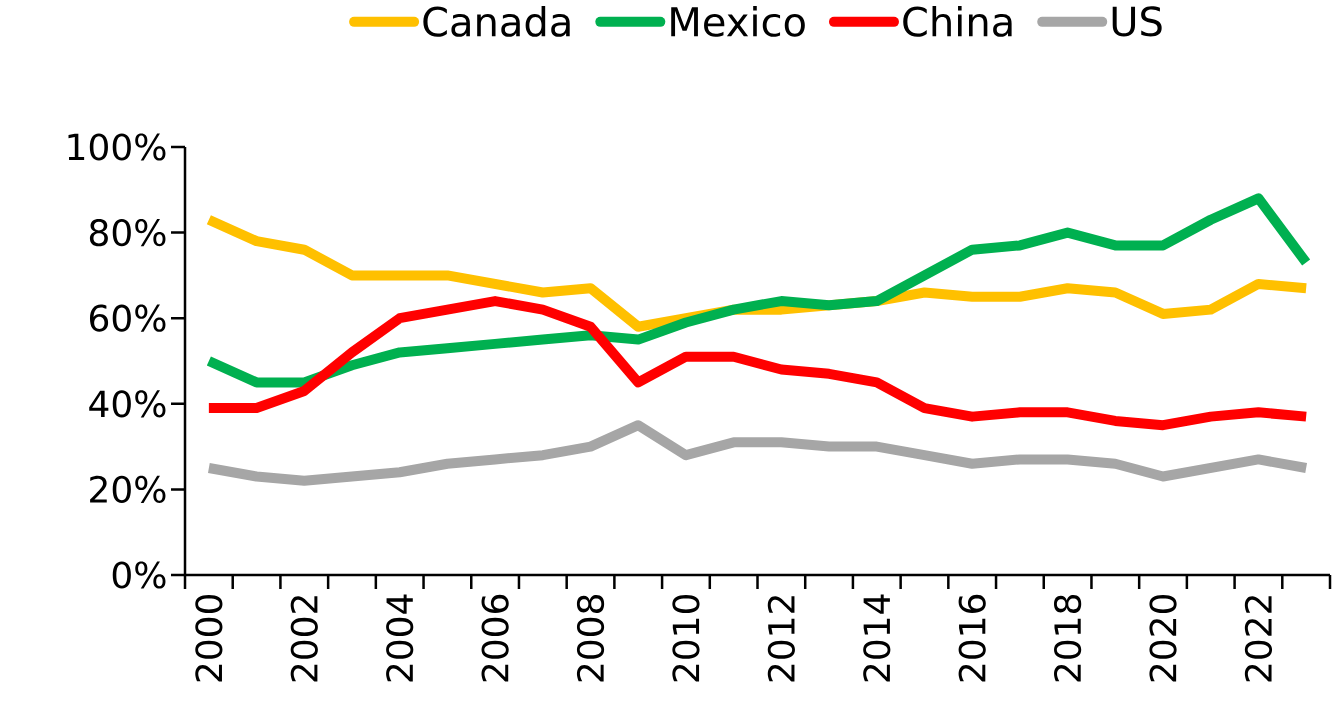  Describe the element at coordinates (686, 638) in the screenshot. I see `x-tick-label: 2010` at that location.